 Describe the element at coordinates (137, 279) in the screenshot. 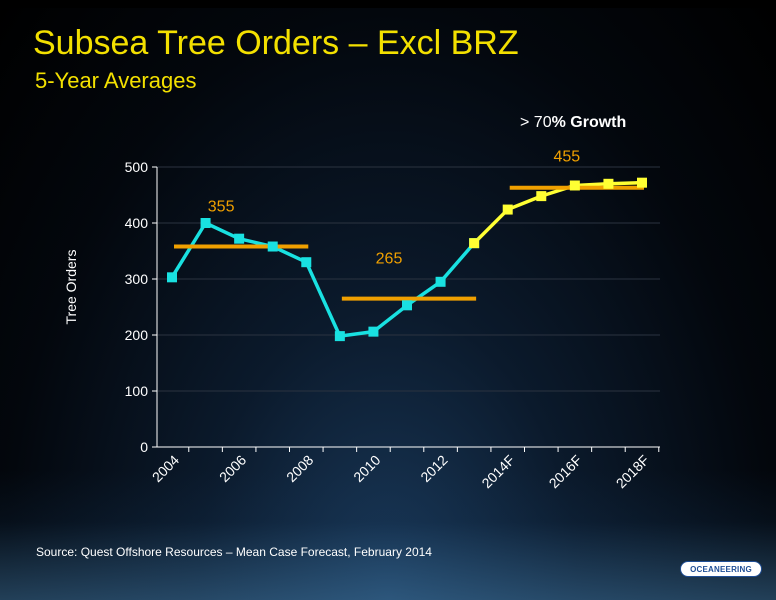

I see `y-tick-label: 300` at that location.